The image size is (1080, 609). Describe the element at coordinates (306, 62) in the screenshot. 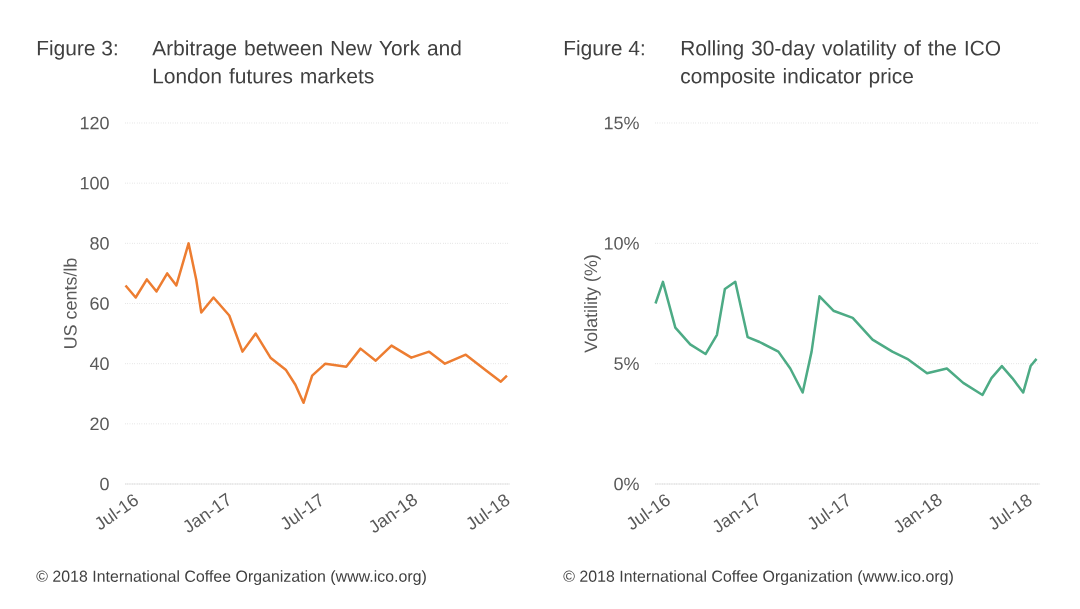

I see `chart-title: Arbitrage between New York and London futures markets` at that location.